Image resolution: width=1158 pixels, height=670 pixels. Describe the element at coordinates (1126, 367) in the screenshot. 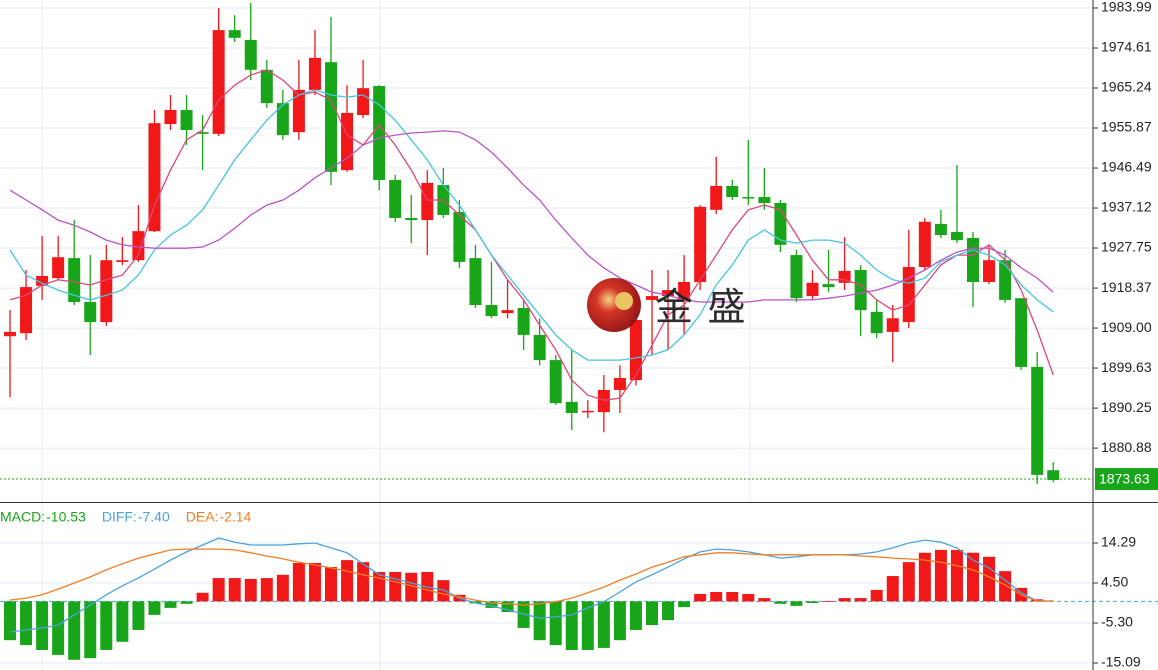

I see `y-tick-label: 1899.63` at that location.